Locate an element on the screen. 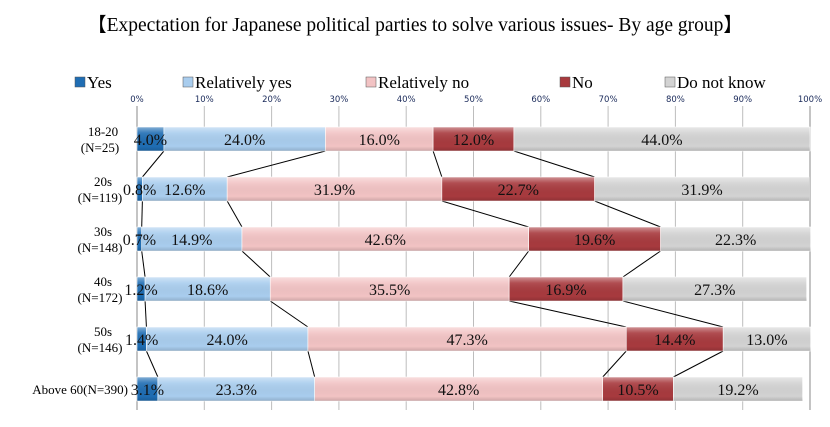 Image resolution: width=830 pixels, height=427 pixels. legend-label: Yes is located at coordinates (99, 82).